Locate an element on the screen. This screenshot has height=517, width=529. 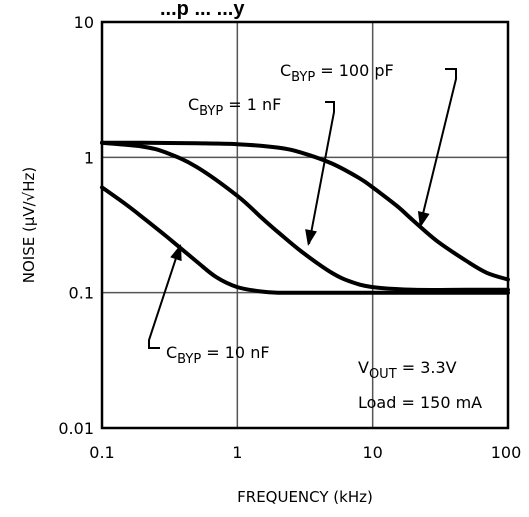
arrowhead-100pf is located at coordinates (423, 219).